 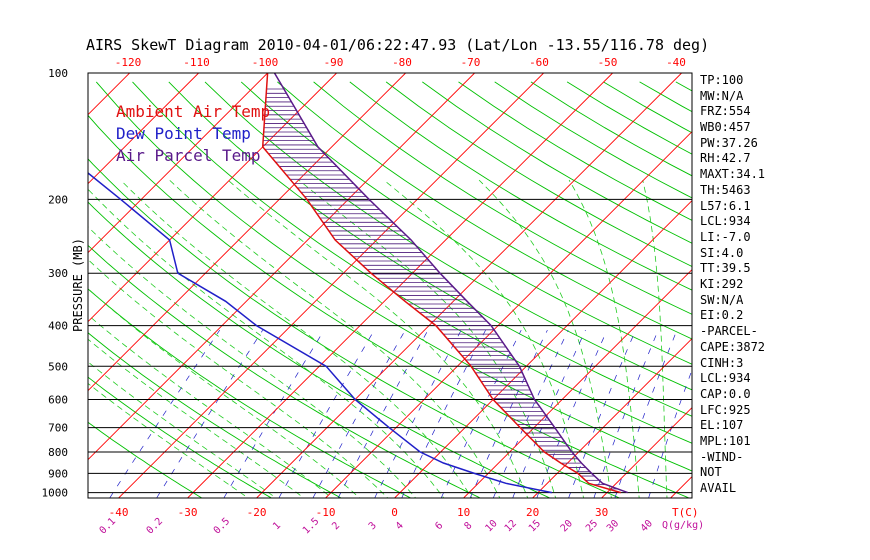 What do you see at coordinates (725, 441) in the screenshot?
I see `side-item: MPL:101` at bounding box center [725, 441].